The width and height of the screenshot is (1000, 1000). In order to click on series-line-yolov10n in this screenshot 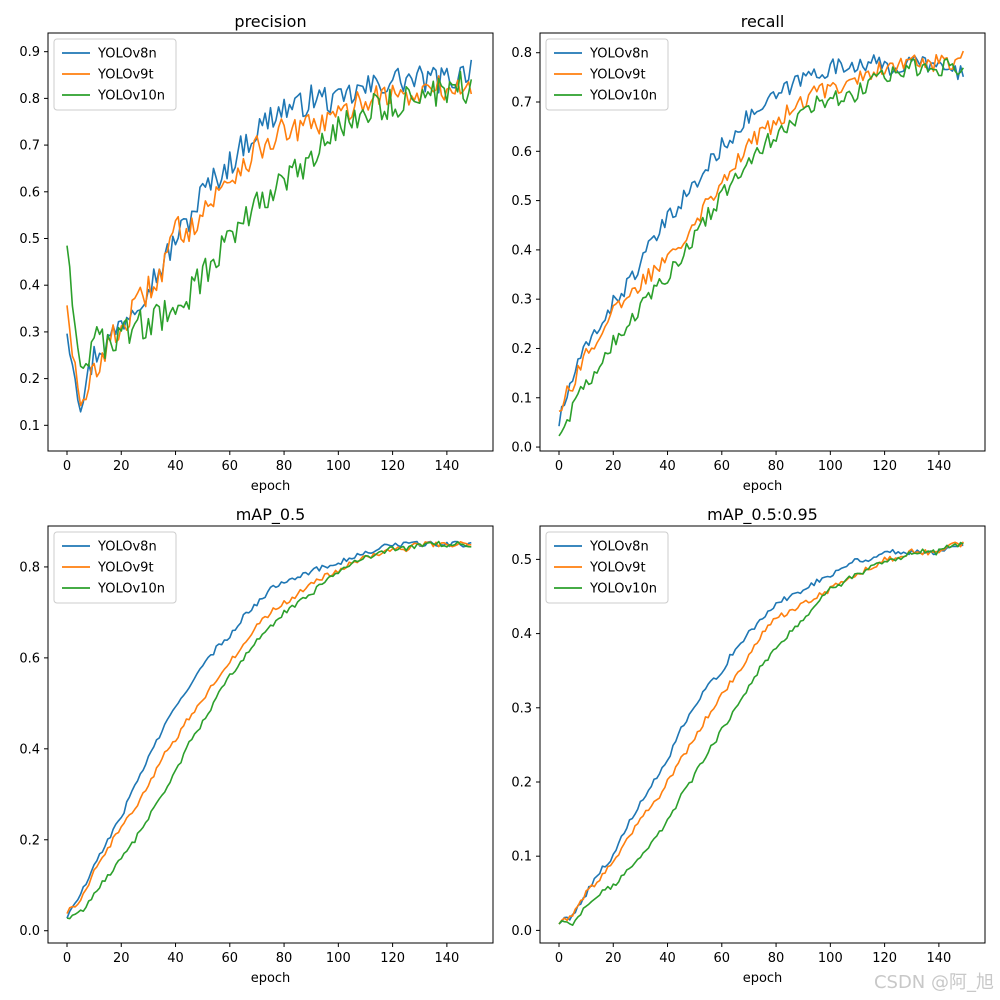, I will do `click(269, 219)`.